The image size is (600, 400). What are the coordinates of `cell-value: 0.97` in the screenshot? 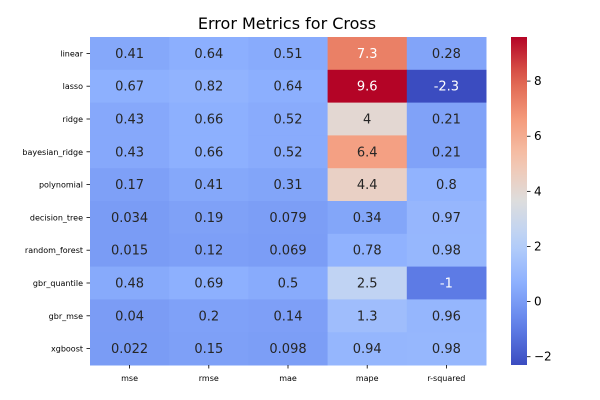 It's located at (446, 218).